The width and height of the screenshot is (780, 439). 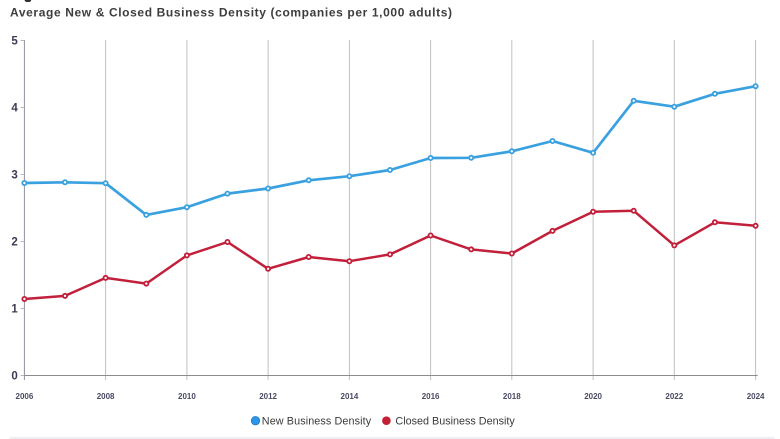 What do you see at coordinates (512, 396) in the screenshot?
I see `svg-text: 2018` at bounding box center [512, 396].